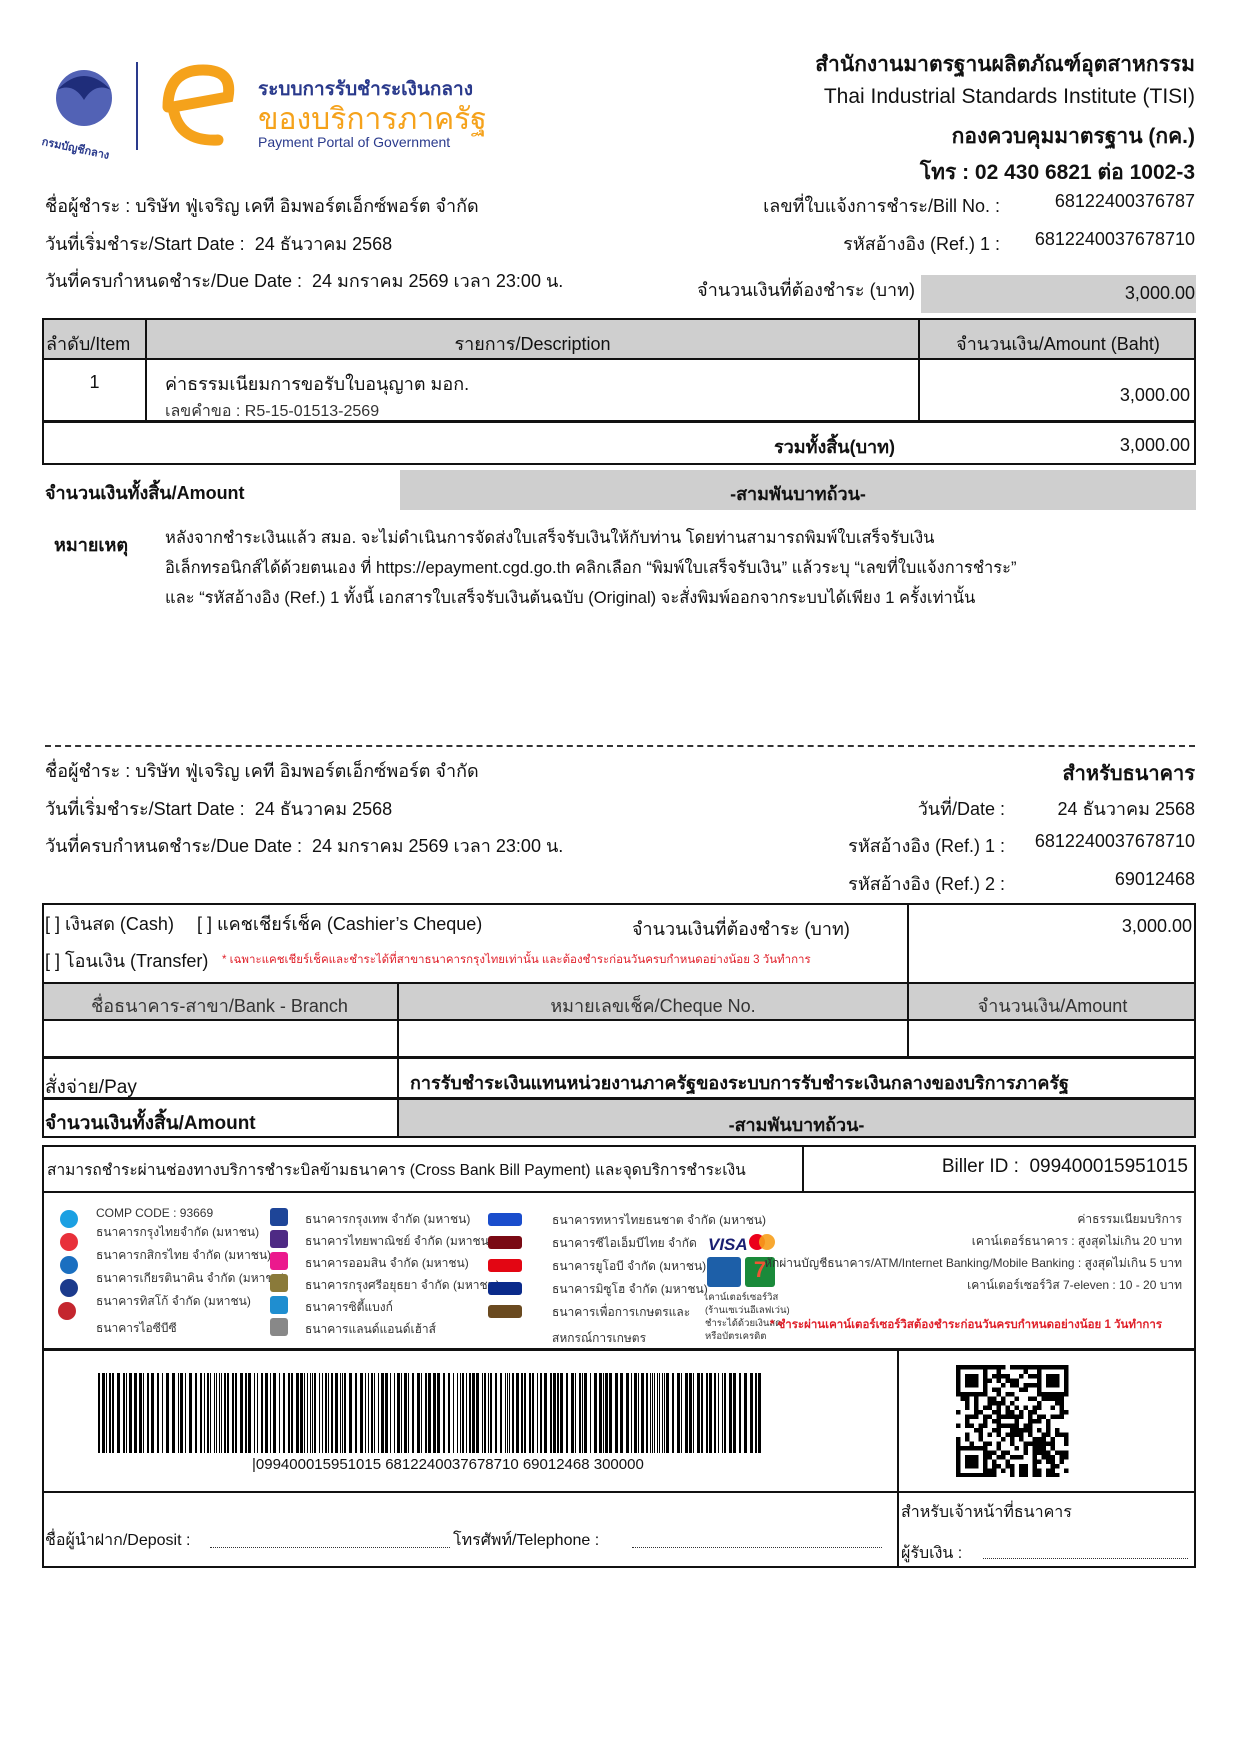 Image resolution: width=1240 pixels, height=1755 pixels. Describe the element at coordinates (1076, 1241) in the screenshot. I see `fee-line: เคาน์เตอร์ธนาคาร : สูงสุดไม่เกิน 20 บาท` at that location.